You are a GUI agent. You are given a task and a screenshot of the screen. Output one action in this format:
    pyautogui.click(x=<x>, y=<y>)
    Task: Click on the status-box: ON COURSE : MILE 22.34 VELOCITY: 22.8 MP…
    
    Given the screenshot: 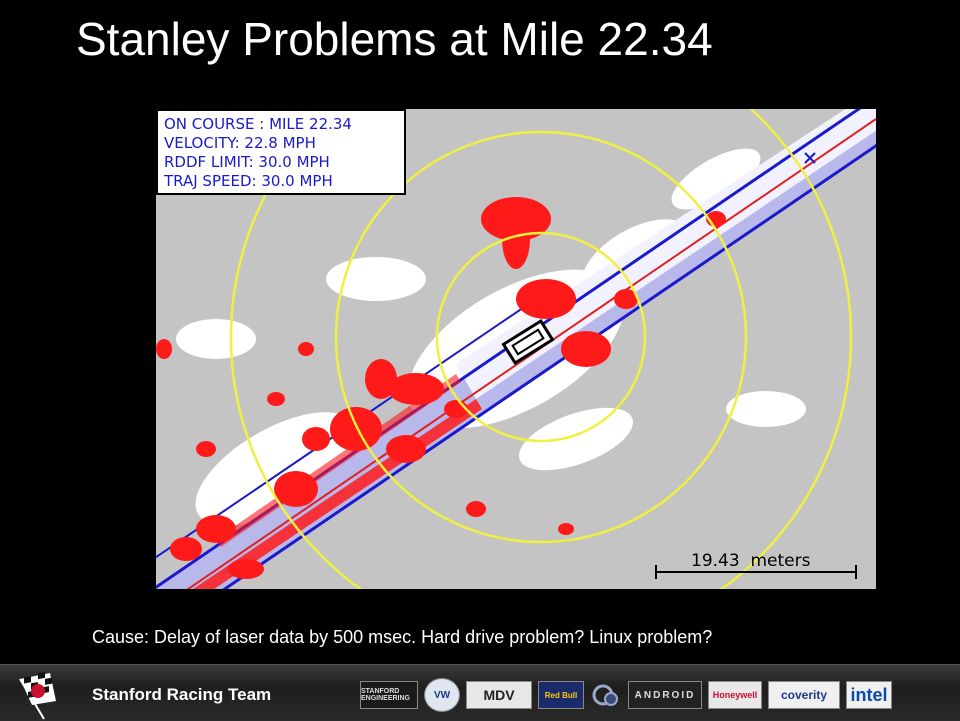 What is the action you would take?
    pyautogui.click(x=281, y=152)
    